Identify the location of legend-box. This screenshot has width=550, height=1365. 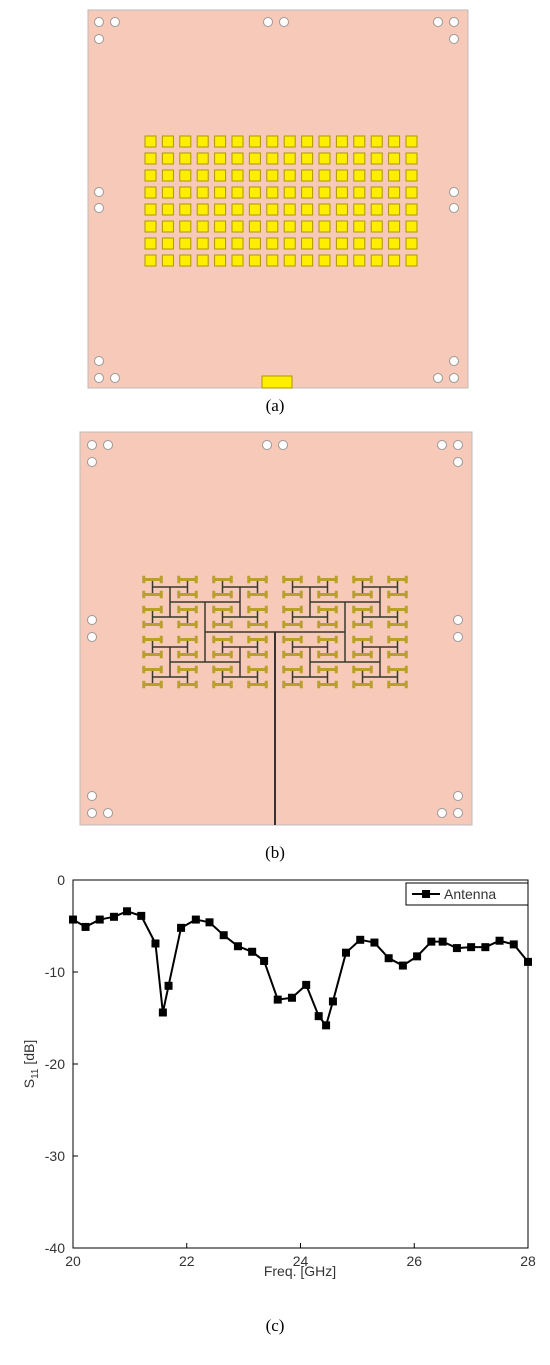
(467, 894).